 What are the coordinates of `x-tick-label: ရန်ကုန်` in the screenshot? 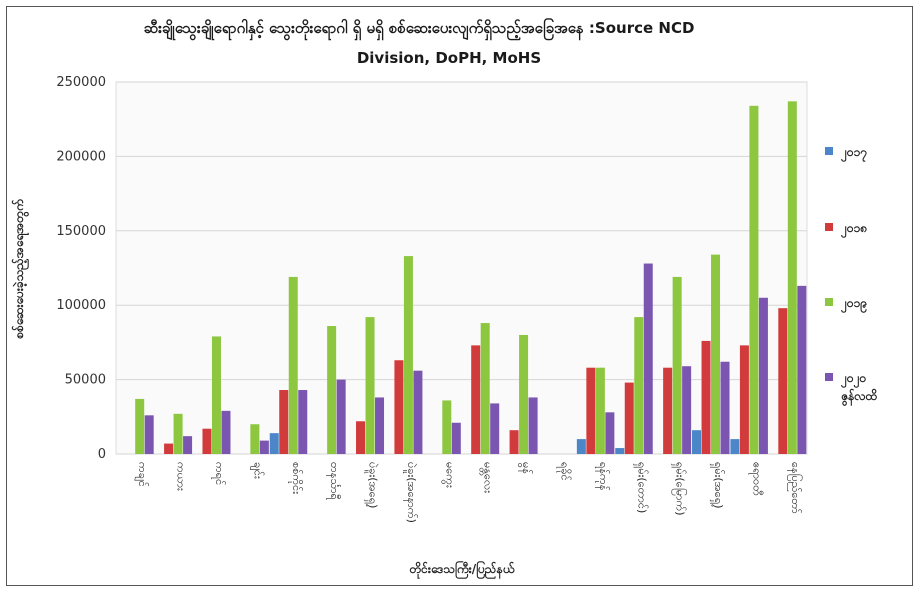 It's located at (602, 476).